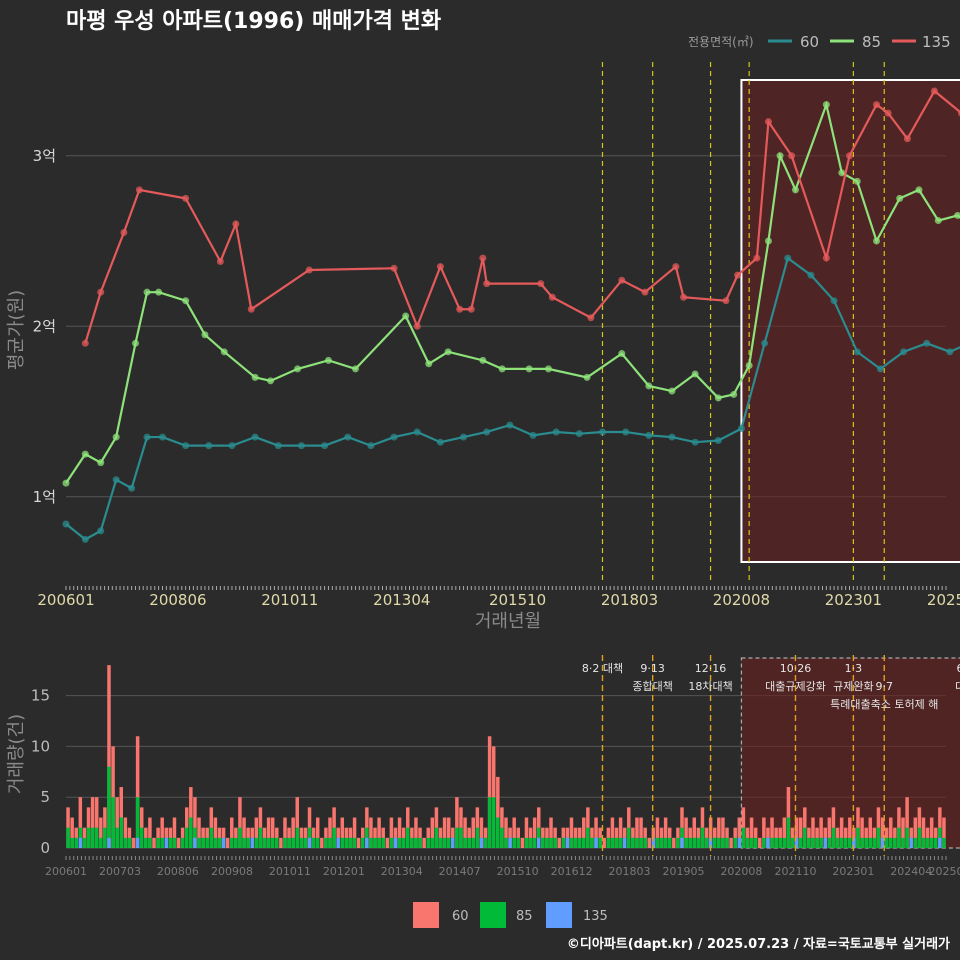 This screenshot has width=960, height=960. I want to click on bottom-highlight-box, so click(850, 753).